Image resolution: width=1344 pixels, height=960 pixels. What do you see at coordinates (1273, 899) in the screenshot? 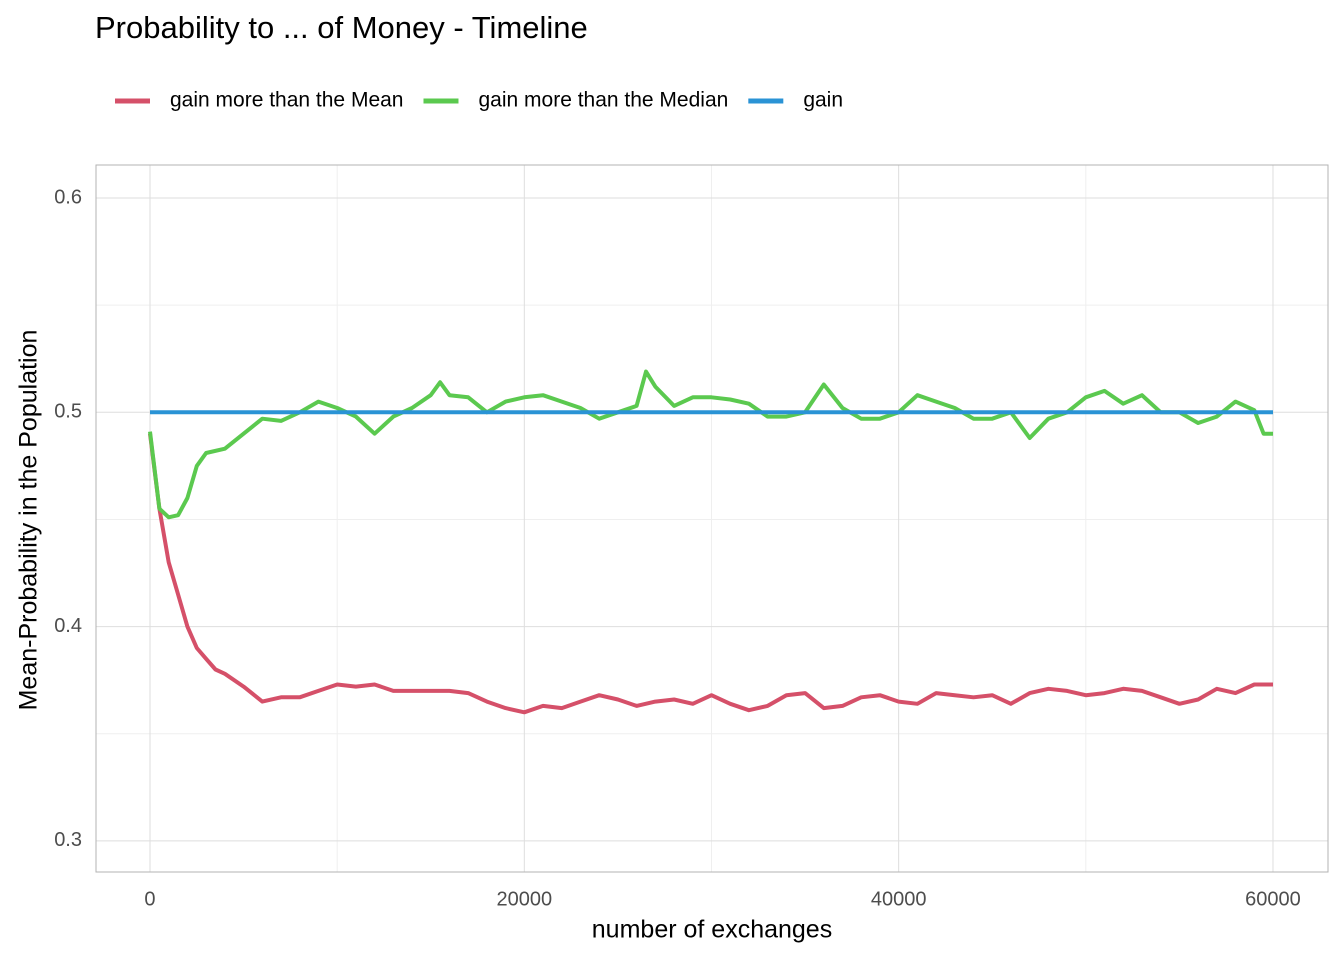
I see `x-tick-label: 60000` at bounding box center [1273, 899].